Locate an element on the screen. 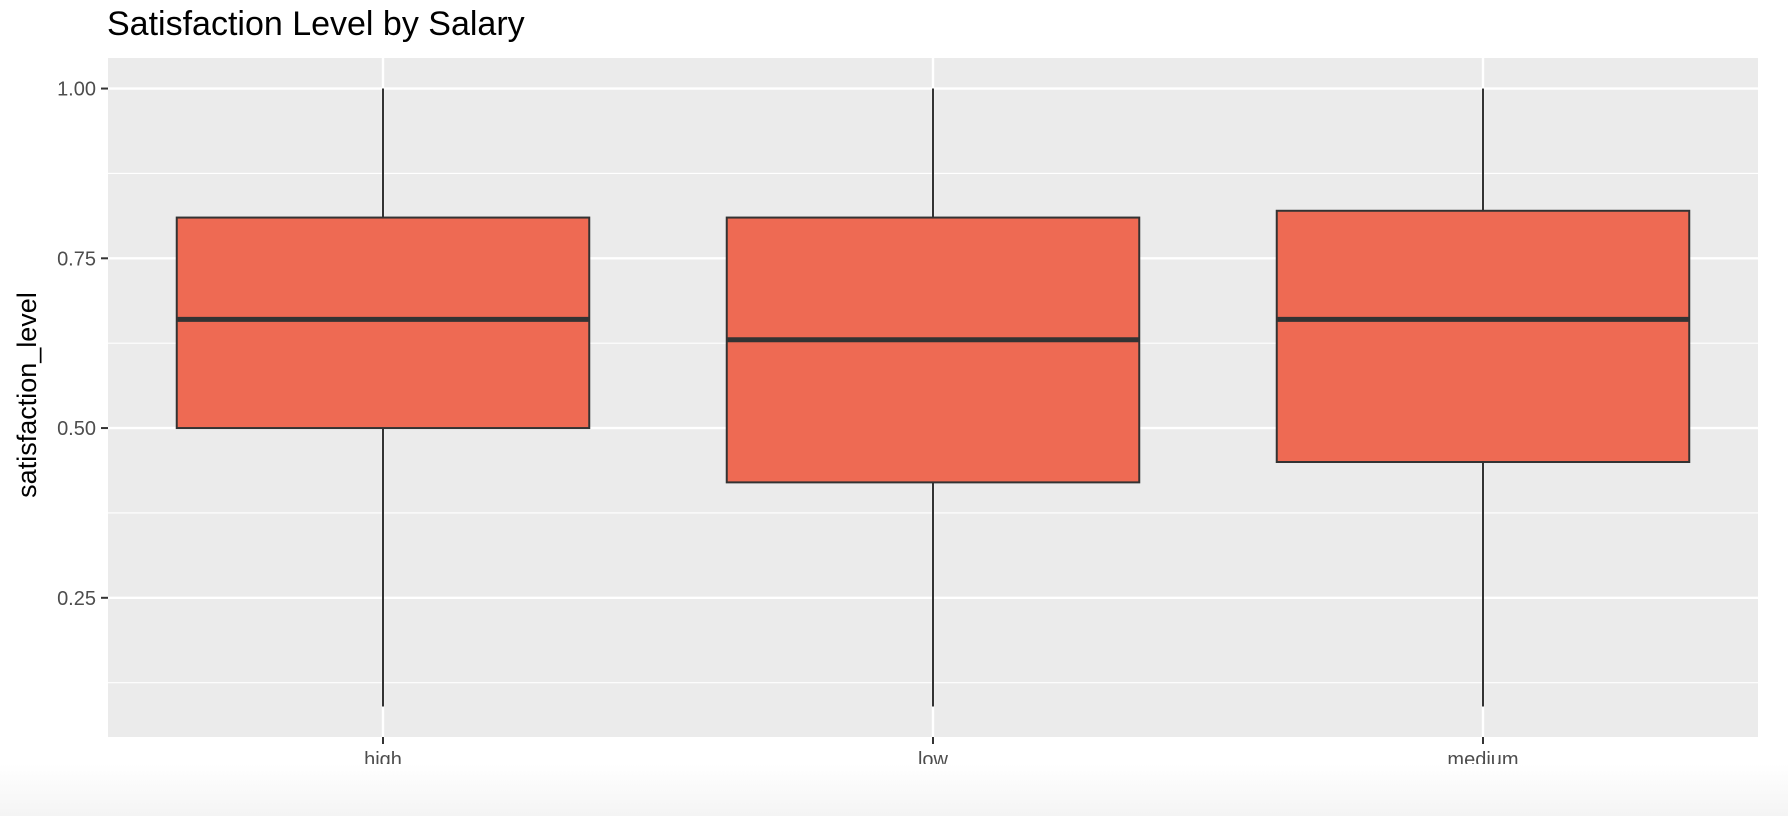  bottom-shade is located at coordinates (894, 790).